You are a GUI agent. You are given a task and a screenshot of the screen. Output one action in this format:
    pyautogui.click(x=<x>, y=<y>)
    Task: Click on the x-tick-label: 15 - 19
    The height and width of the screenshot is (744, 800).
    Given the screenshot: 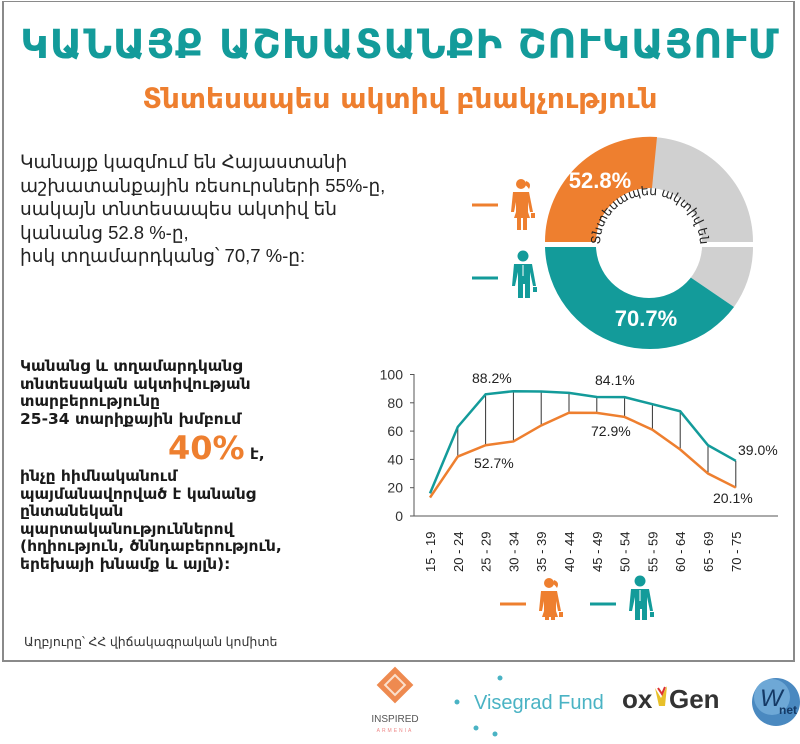 What is the action you would take?
    pyautogui.click(x=430, y=552)
    